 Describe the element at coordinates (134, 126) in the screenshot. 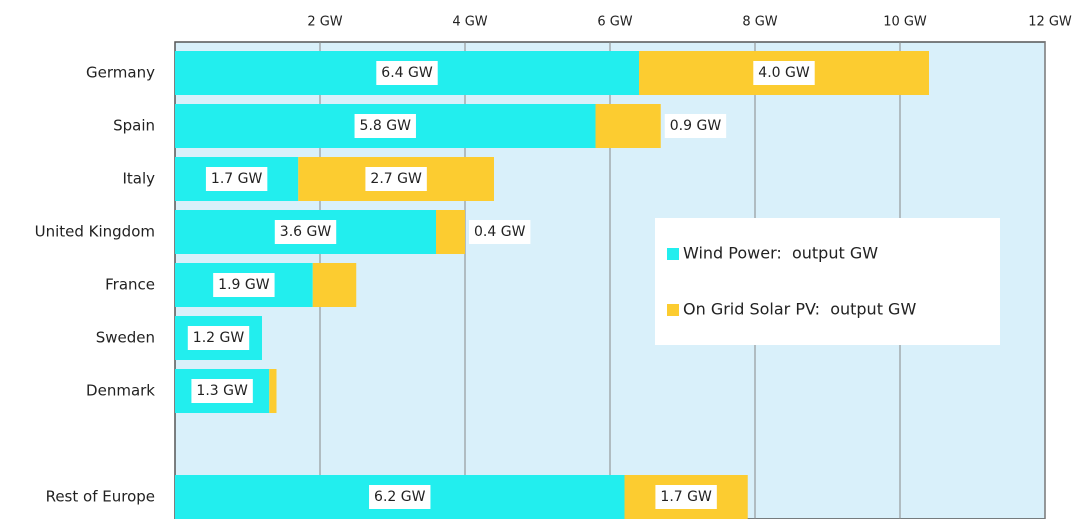

I see `category-label: Spain` at that location.